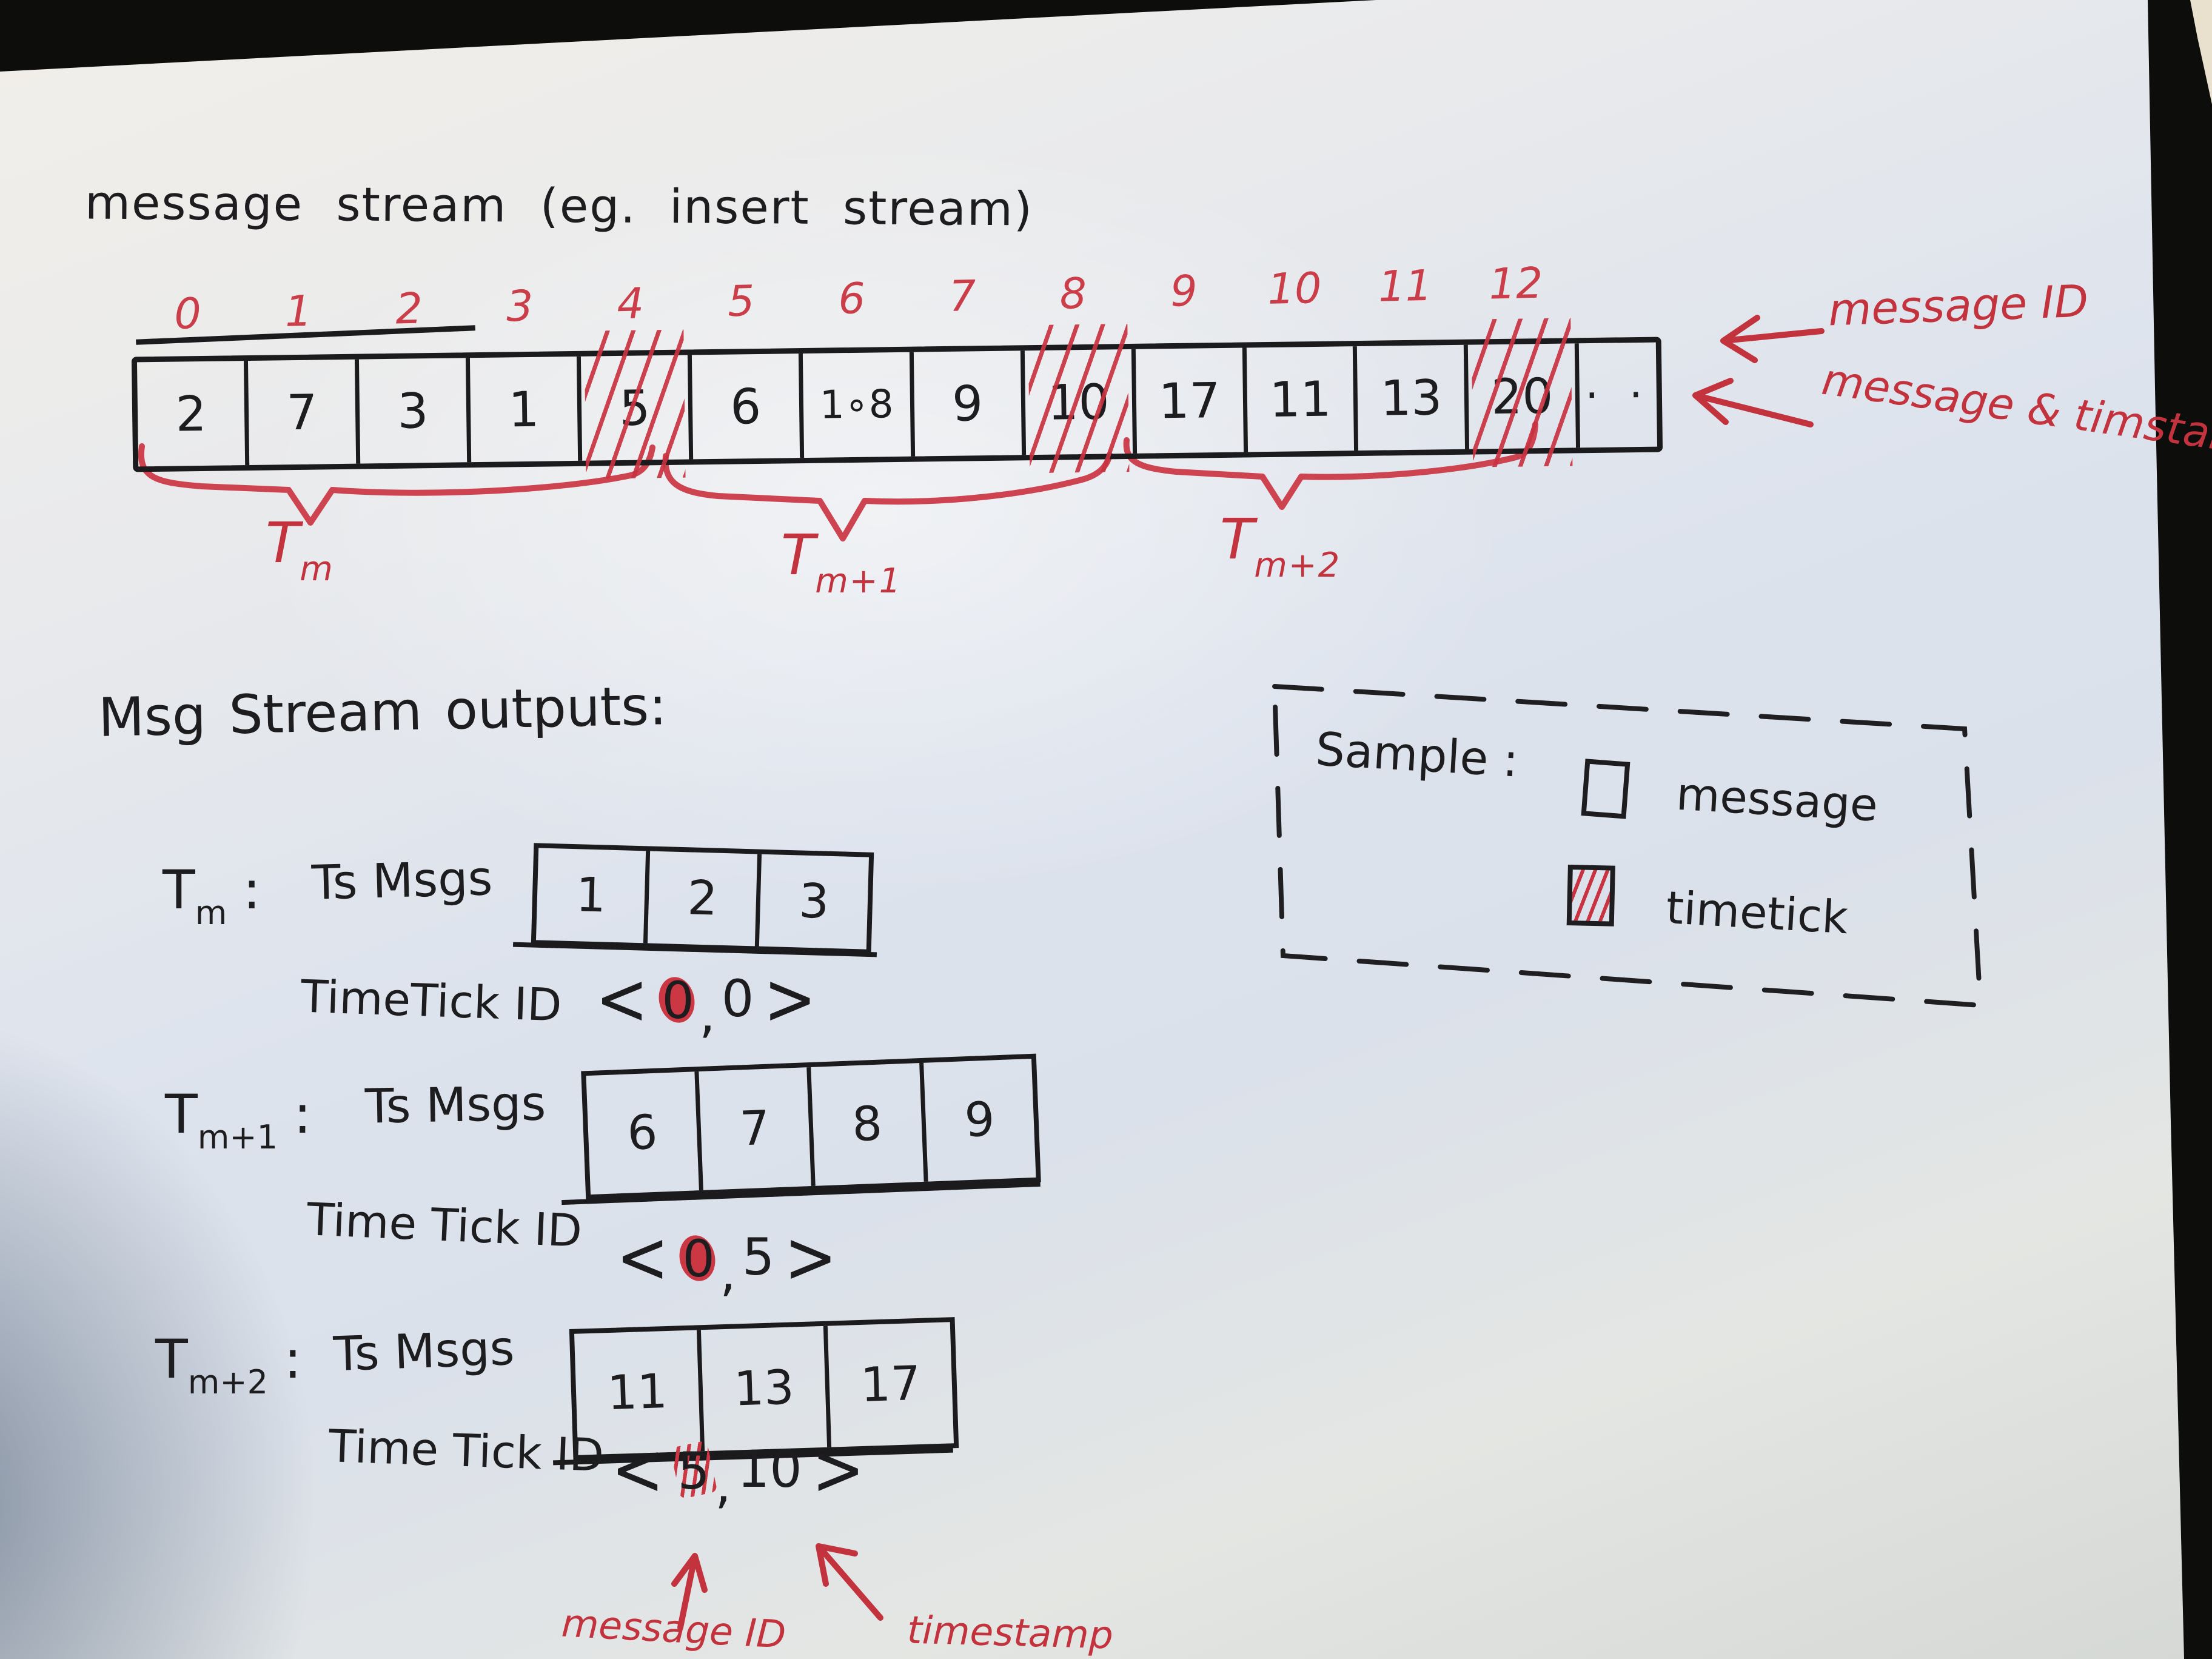 This screenshot has height=1659, width=2212. I want to click on index-label: 2, so click(409, 308).